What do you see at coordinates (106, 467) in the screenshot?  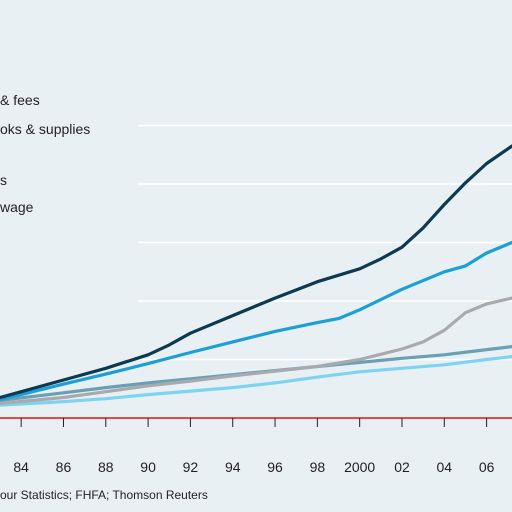 I see `x-tick-label: 88` at bounding box center [106, 467].